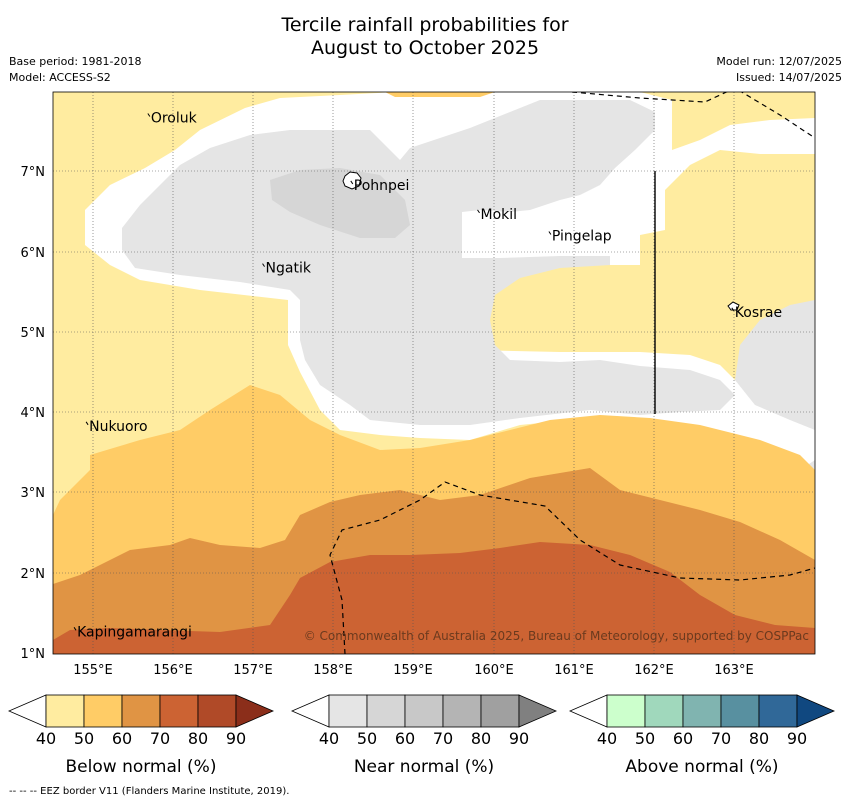 Image resolution: width=850 pixels, height=804 pixels. What do you see at coordinates (582, 237) in the screenshot?
I see `place-label: Pingelap` at bounding box center [582, 237].